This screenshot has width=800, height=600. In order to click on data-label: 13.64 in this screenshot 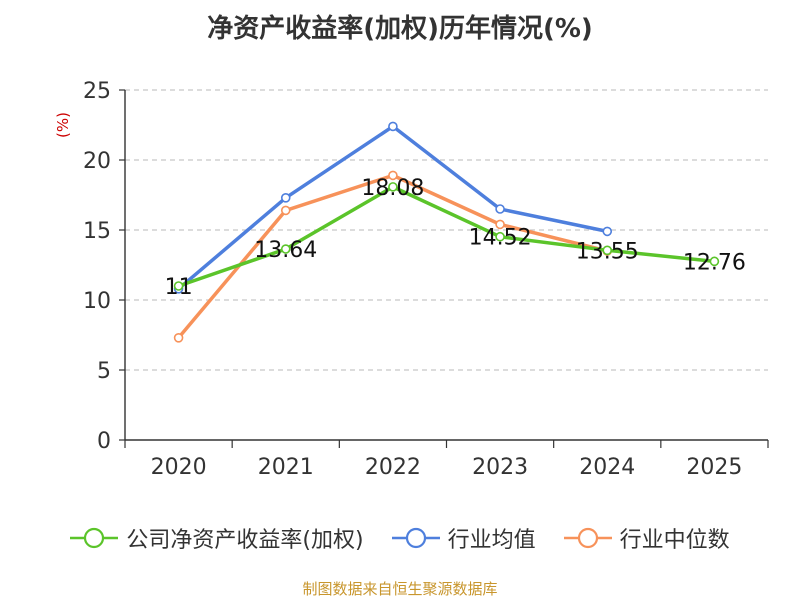, I will do `click(285, 250)`.